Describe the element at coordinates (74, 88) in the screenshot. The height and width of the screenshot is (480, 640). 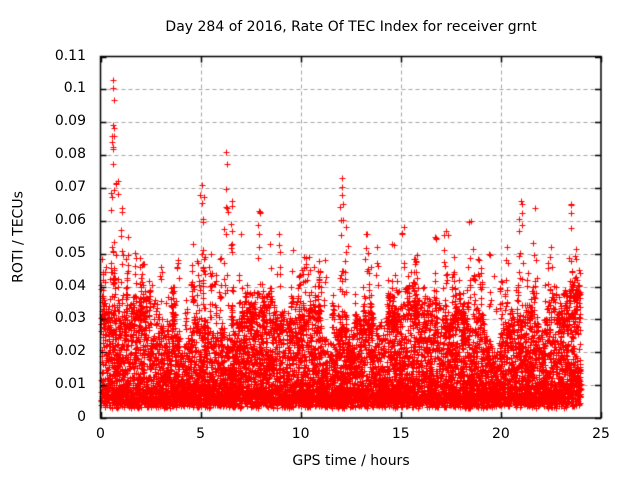
I see `y-tick-label: 0.1` at that location.